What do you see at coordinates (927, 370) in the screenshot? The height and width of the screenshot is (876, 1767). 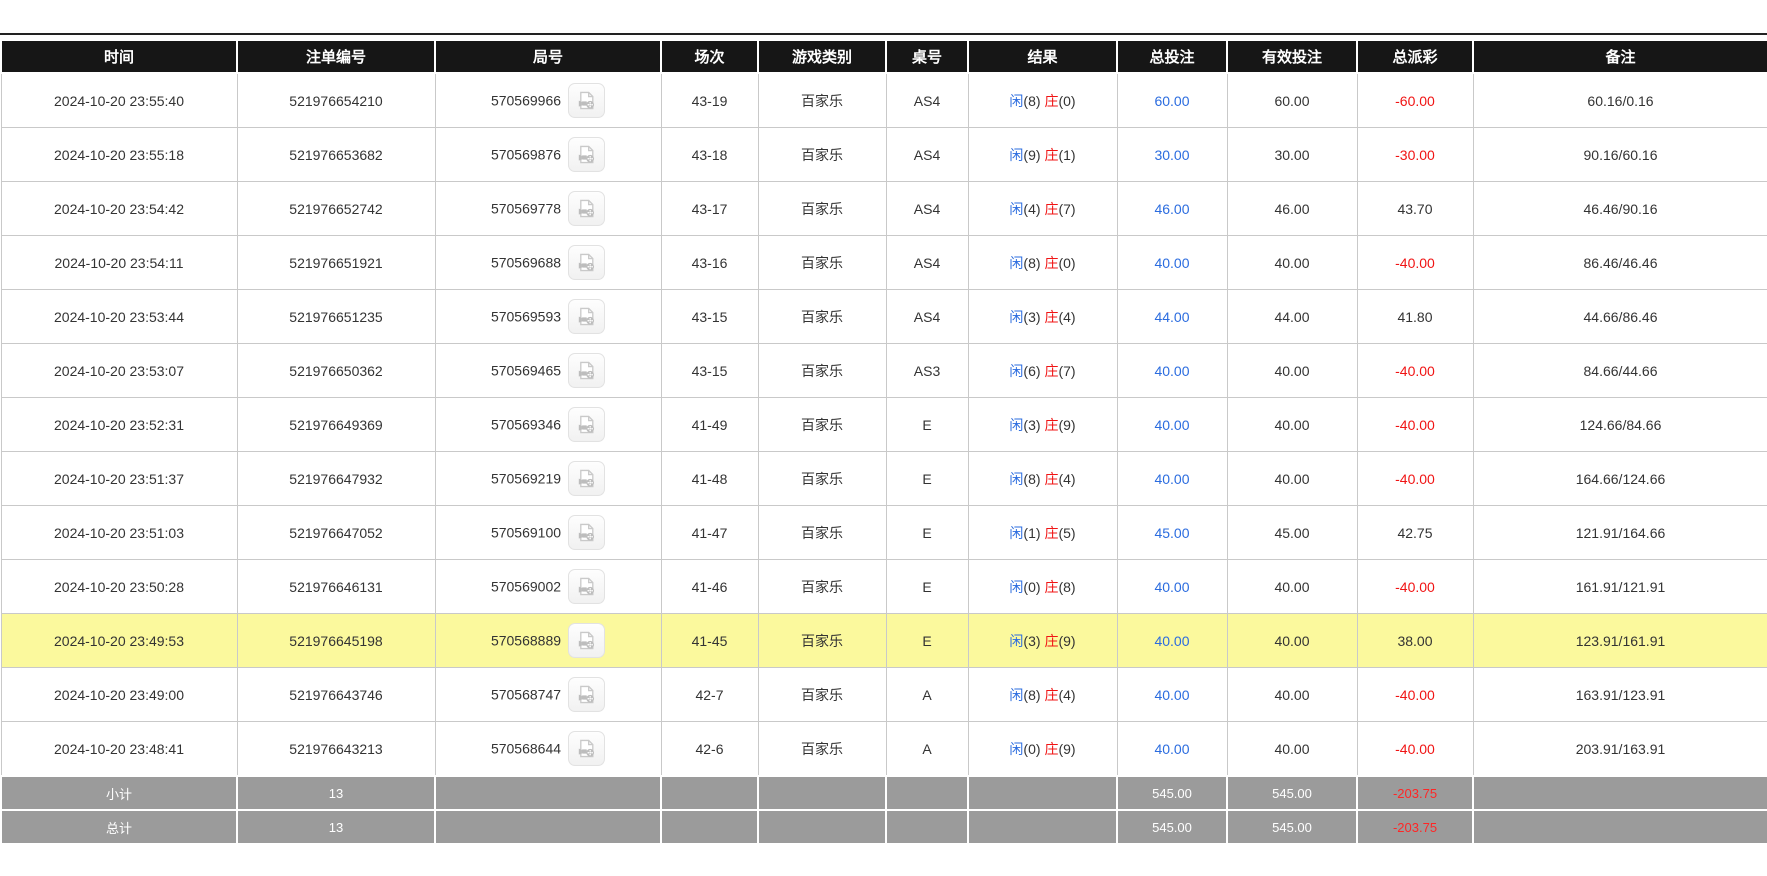 I see `cell-table-no: AS3` at bounding box center [927, 370].